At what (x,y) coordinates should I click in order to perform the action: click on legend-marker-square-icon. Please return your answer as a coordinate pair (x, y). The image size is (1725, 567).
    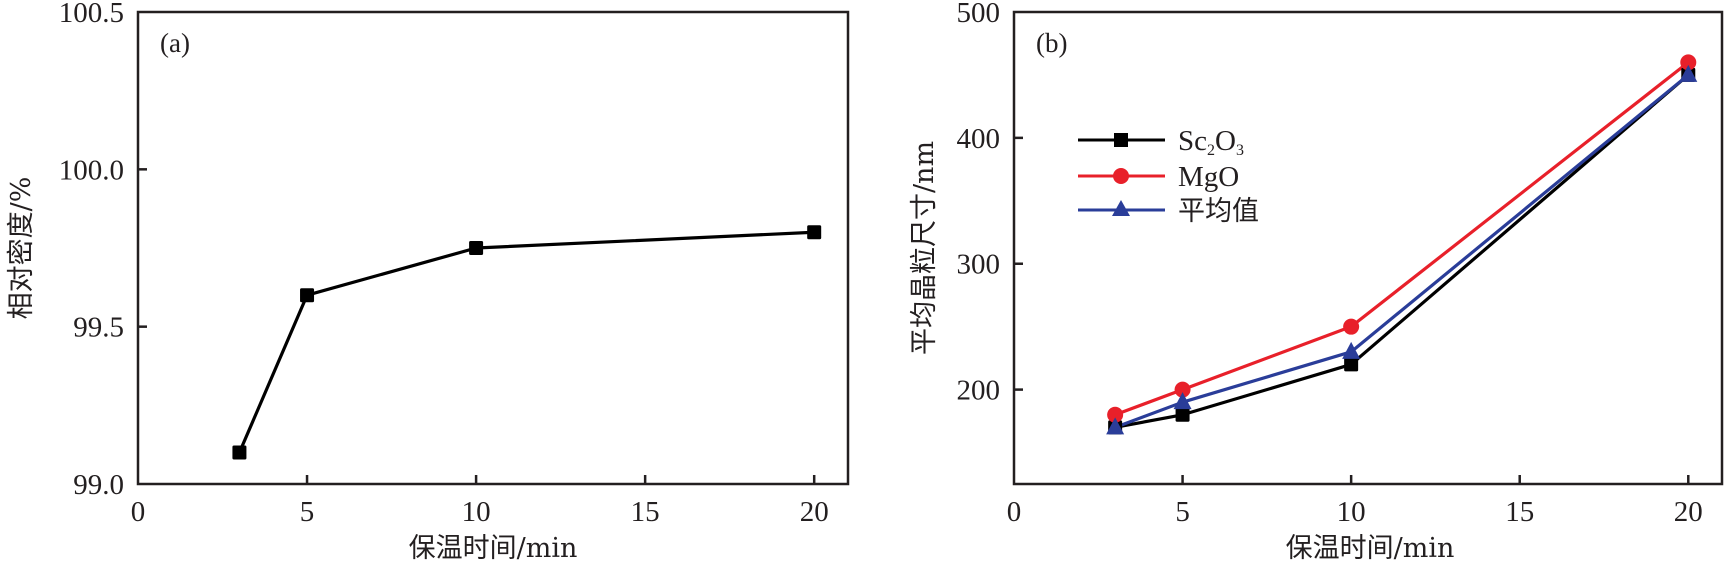
    Looking at the image, I should click on (1121, 140).